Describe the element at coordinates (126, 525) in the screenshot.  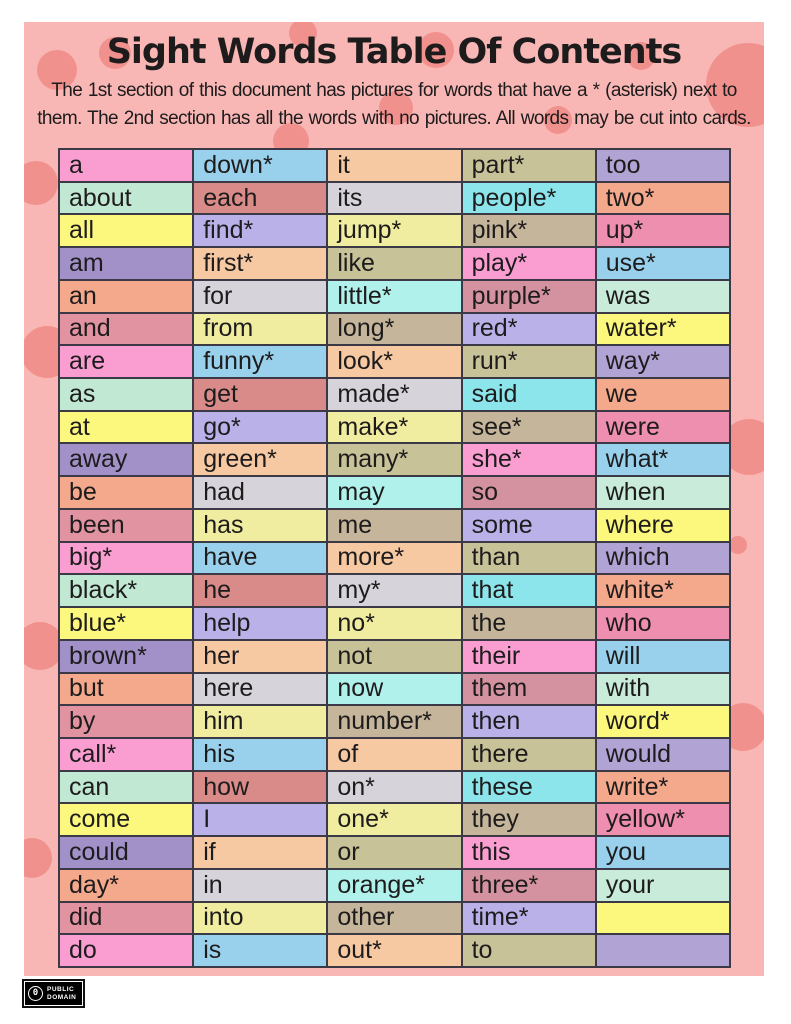
I see `word-cell: been` at that location.